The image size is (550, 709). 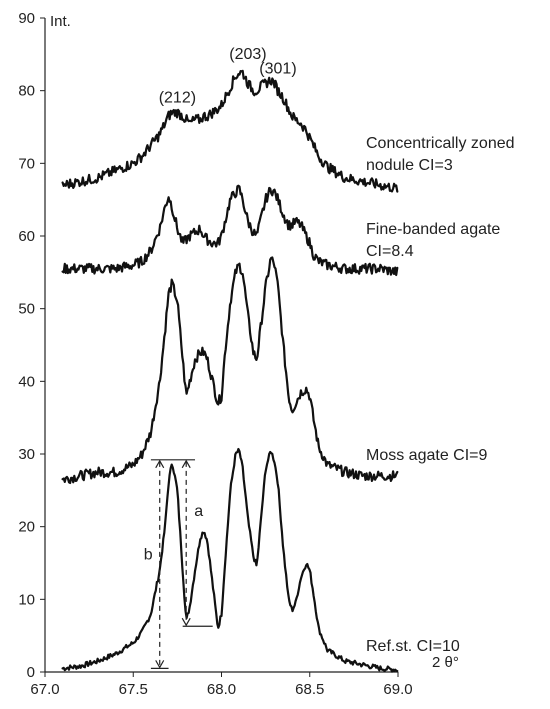 What do you see at coordinates (160, 464) in the screenshot?
I see `b-arrow-head-top` at bounding box center [160, 464].